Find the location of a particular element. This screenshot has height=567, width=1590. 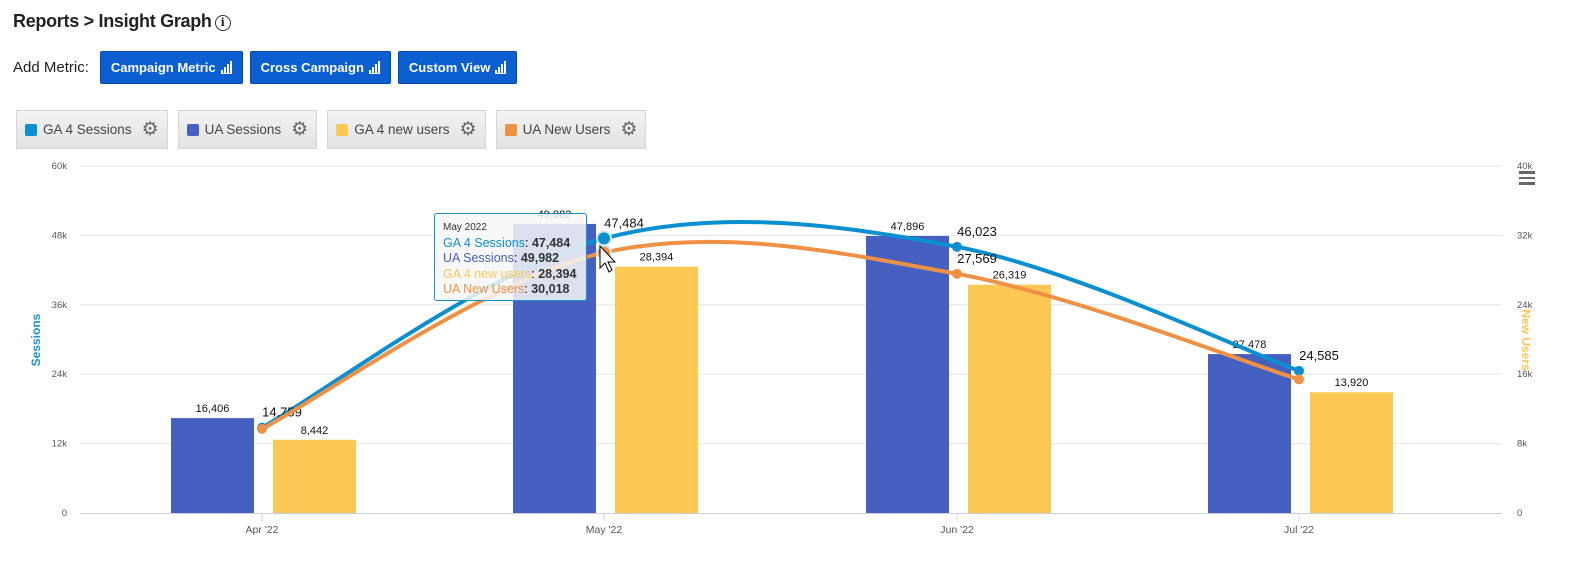

right-axis-tick: 8k is located at coordinates (1522, 444).